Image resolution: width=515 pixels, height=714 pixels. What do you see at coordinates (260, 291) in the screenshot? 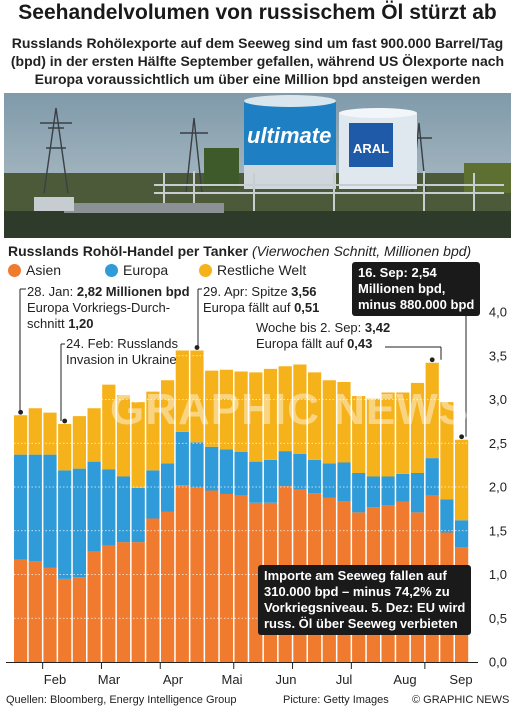
I see `annotation-apr-line1: 29. Apr: Spitze 3,56` at bounding box center [260, 291].